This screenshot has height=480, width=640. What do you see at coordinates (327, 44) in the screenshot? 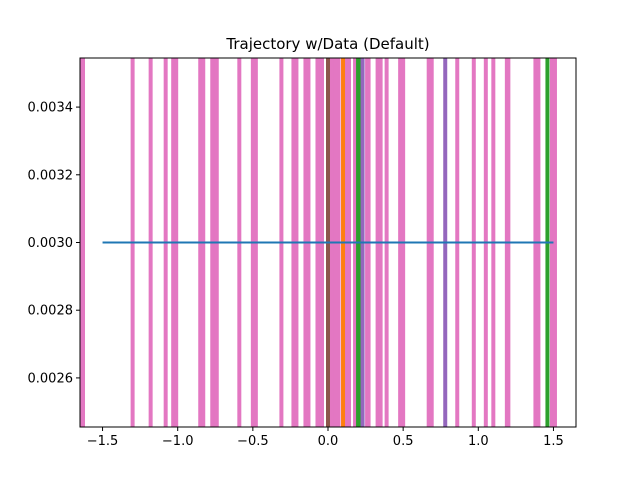
I see `chart-title: Trajectory w/Data (Default)` at bounding box center [327, 44].